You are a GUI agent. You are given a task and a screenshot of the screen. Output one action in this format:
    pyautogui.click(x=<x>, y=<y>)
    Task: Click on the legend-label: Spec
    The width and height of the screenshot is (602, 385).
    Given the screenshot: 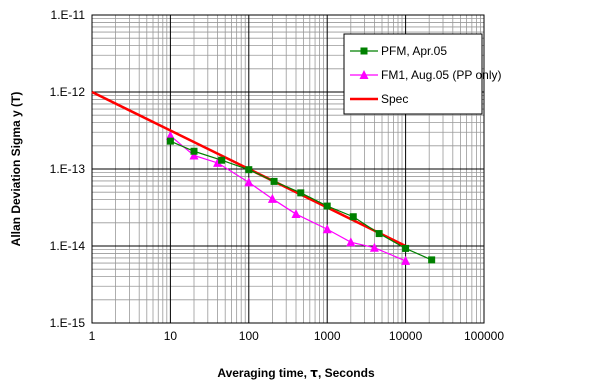 What is the action you would take?
    pyautogui.click(x=394, y=99)
    